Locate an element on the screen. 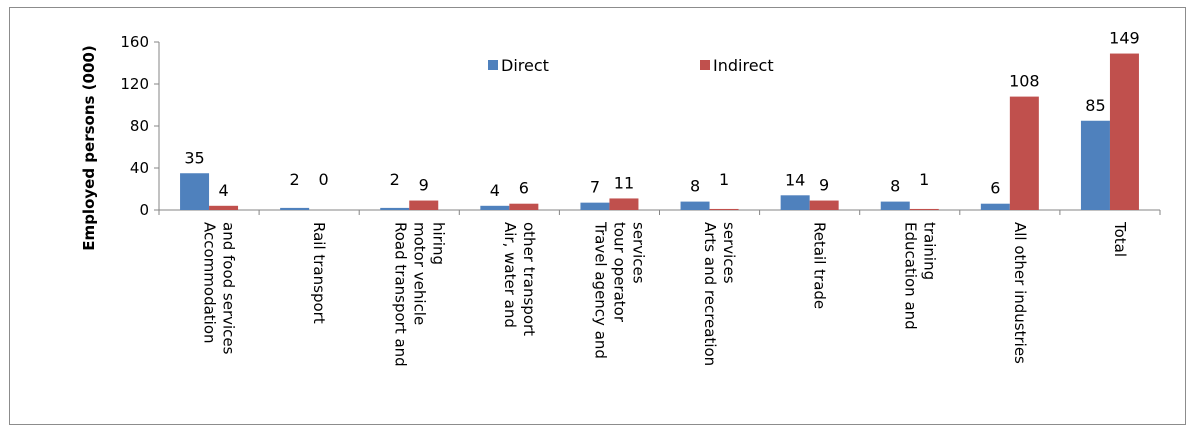  category-label-line: Air, water and is located at coordinates (510, 275).